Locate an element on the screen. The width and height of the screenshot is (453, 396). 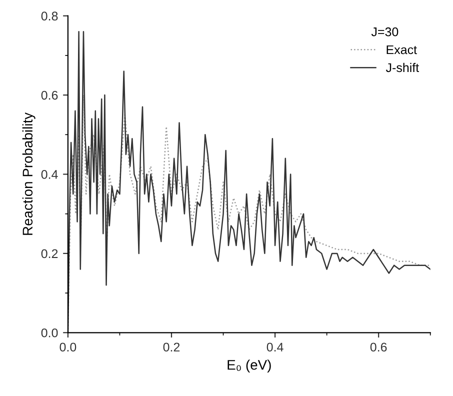
legend-label: J-shift is located at coordinates (403, 67).